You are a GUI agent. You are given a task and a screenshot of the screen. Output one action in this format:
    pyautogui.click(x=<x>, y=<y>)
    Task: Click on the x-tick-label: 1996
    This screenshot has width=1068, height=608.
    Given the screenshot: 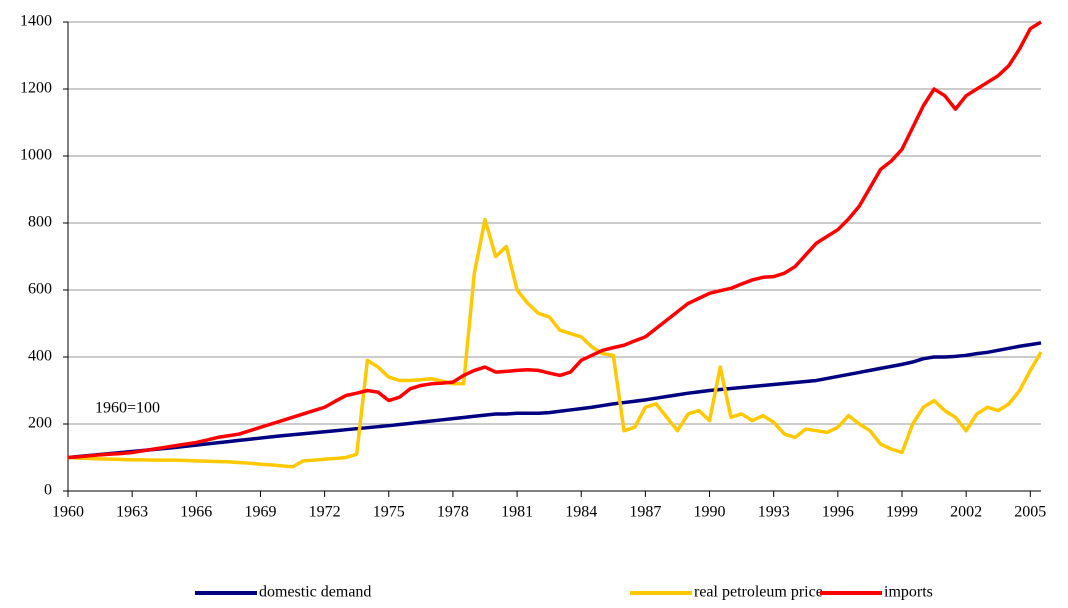 What is the action you would take?
    pyautogui.click(x=838, y=512)
    